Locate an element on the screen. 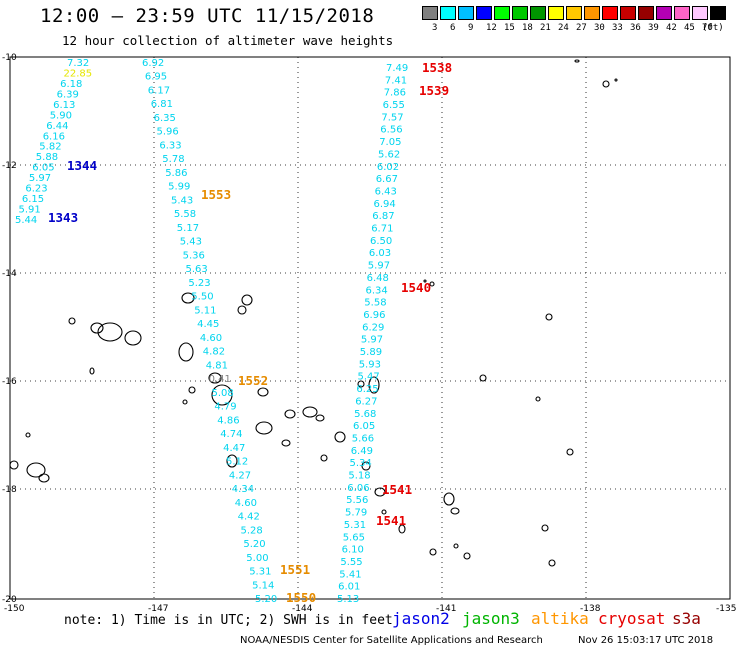 This screenshot has width=740, height=650. pass-label-cryosat: 1539 is located at coordinates (434, 90).